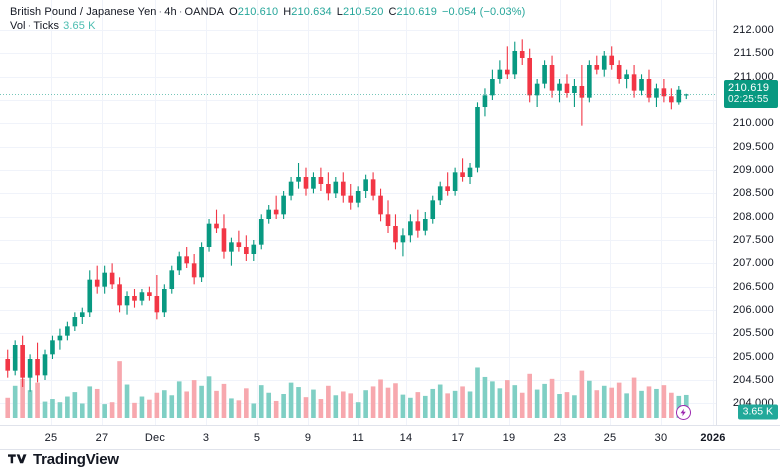 The image size is (780, 470). Describe the element at coordinates (749, 88) in the screenshot. I see `current-price-value: 210.619` at that location.